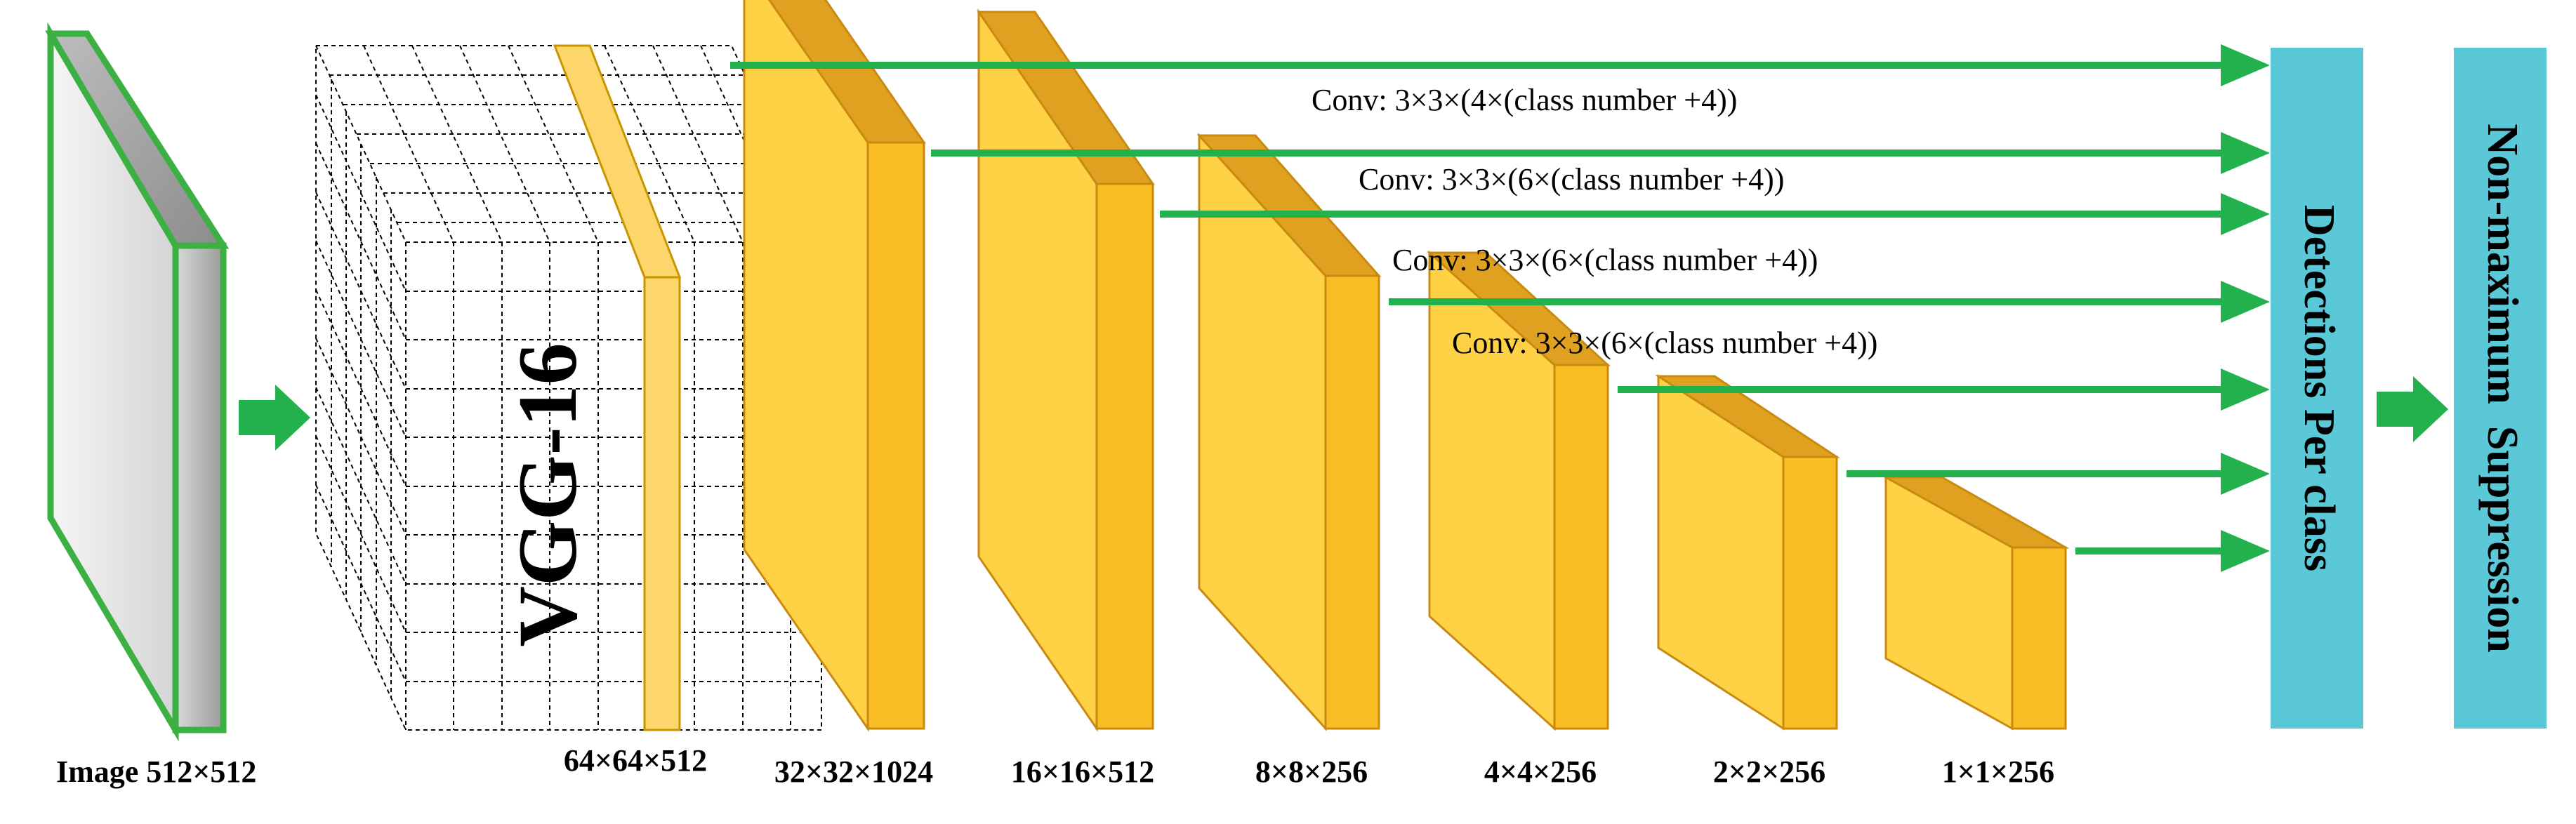  I want to click on feature-block-3: 8×8×256, so click(1289, 461).